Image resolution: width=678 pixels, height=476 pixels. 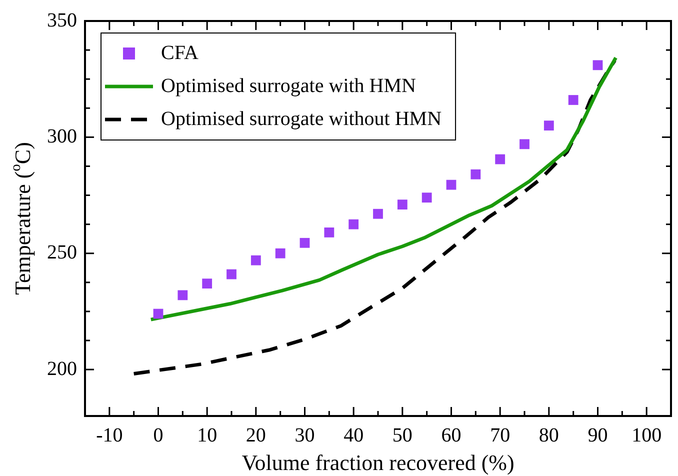 What do you see at coordinates (598, 435) in the screenshot?
I see `x-tick-label: 90` at bounding box center [598, 435].